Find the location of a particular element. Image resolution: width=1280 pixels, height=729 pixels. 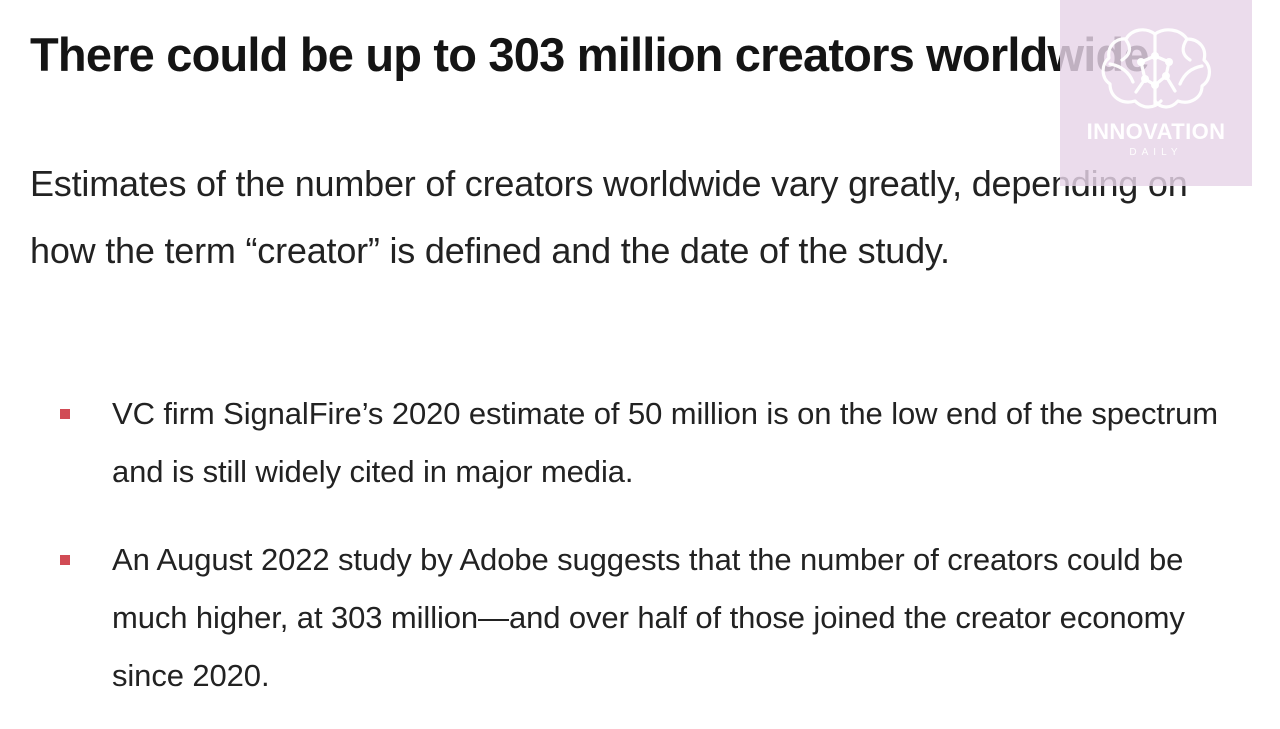

innovation-daily-watermark: INNOVATION DAILY is located at coordinates (1156, 93).